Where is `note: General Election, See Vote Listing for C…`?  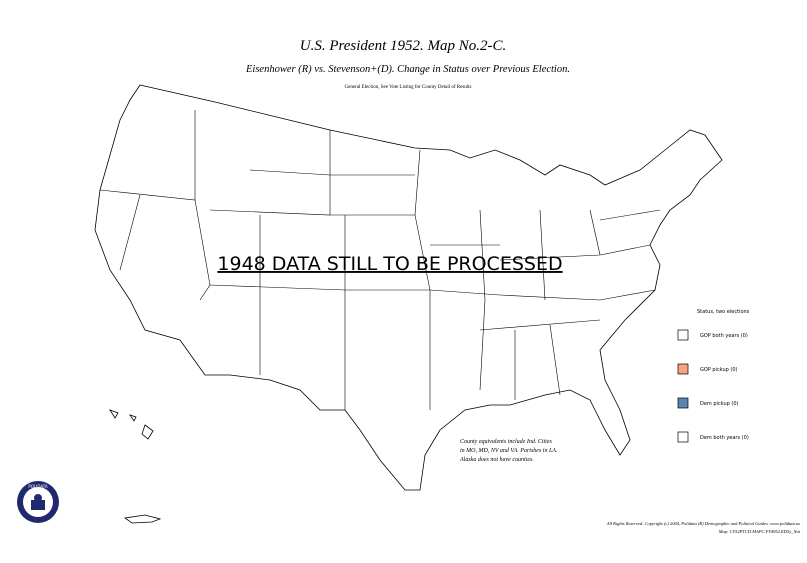
note: General Election, See Vote Listing for C… is located at coordinates (407, 87).